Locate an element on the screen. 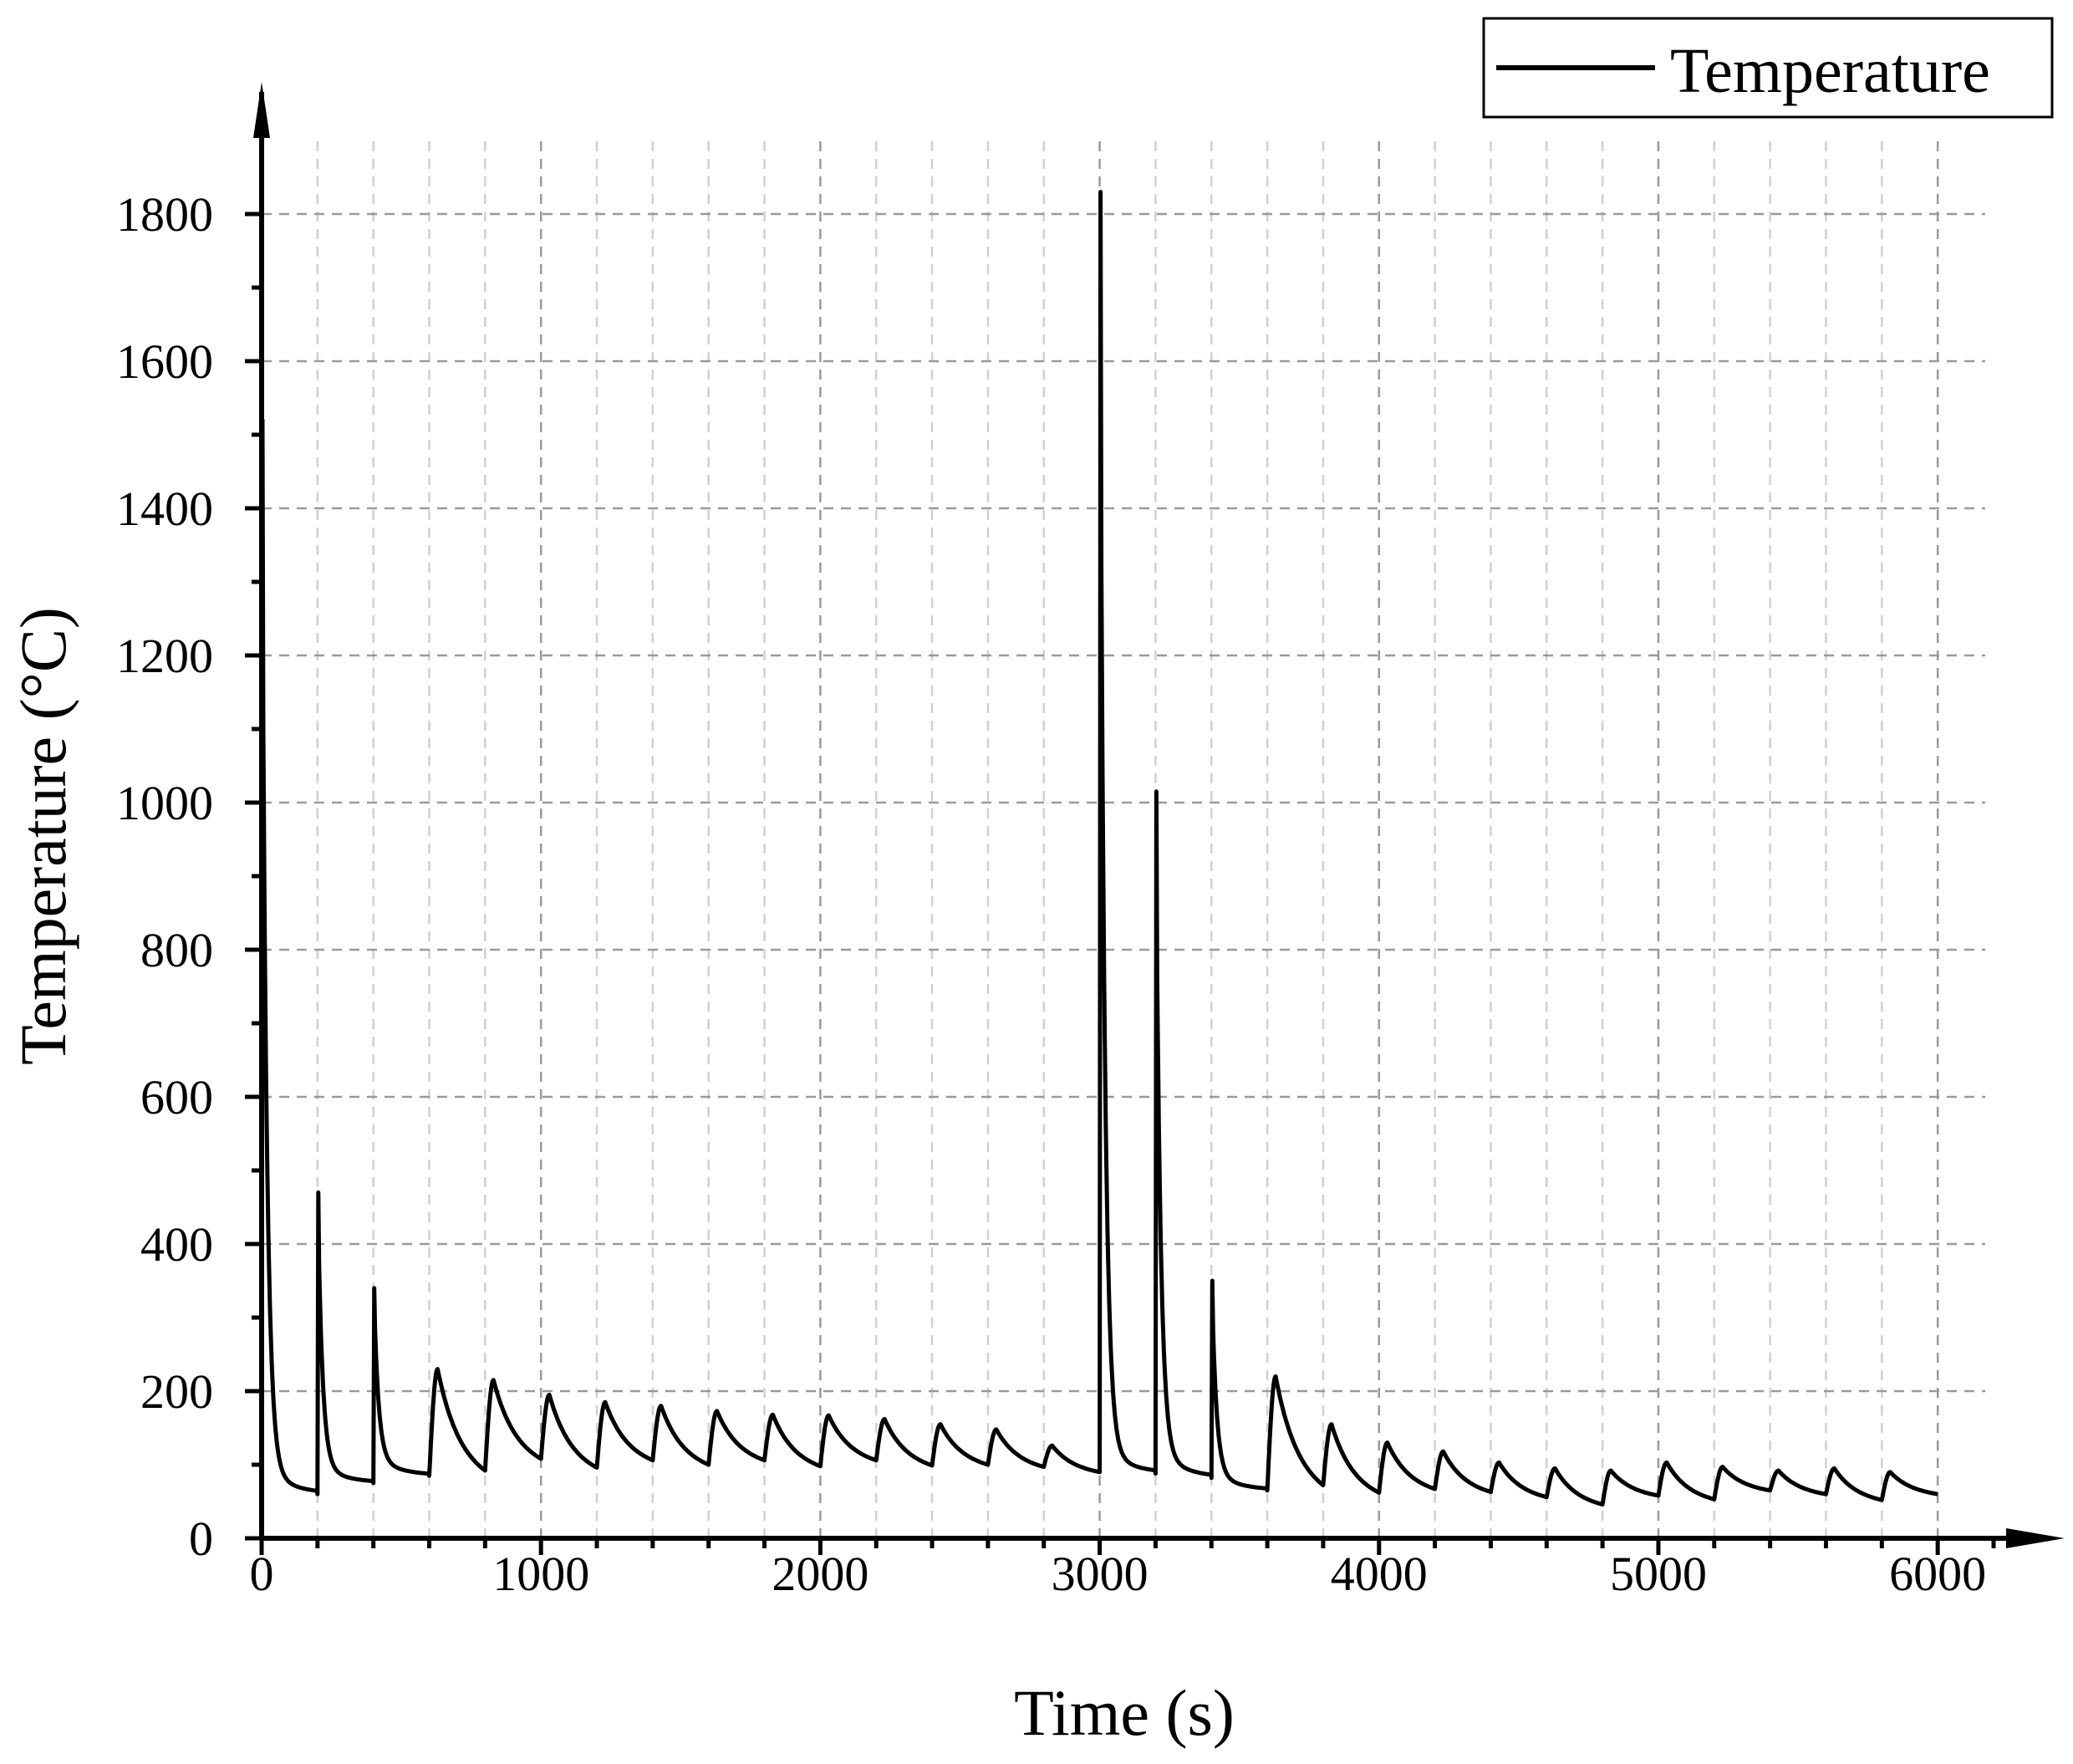  x-tick-label: 4000 is located at coordinates (1380, 1574).